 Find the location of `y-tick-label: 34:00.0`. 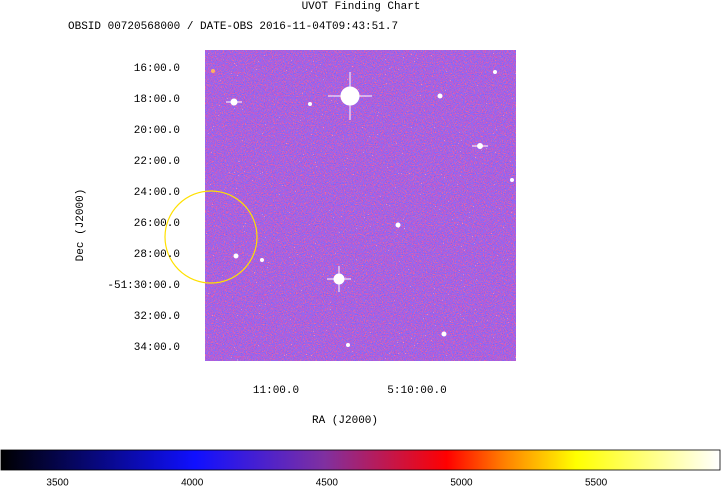

y-tick-label: 34:00.0 is located at coordinates (157, 348).